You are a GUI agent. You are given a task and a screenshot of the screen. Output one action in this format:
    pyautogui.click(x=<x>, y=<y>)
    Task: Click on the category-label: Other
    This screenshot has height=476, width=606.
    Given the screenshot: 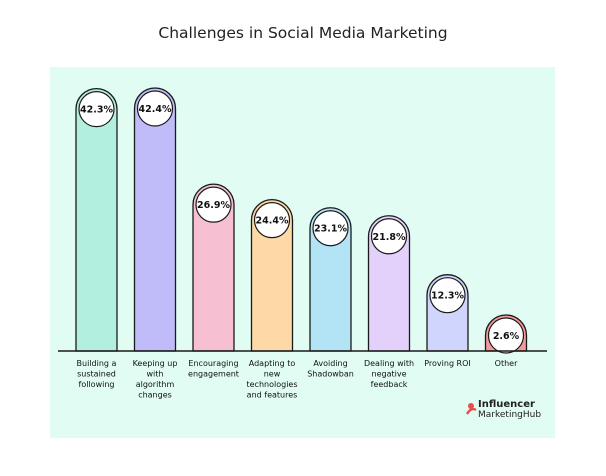 What is the action you would take?
    pyautogui.click(x=506, y=363)
    